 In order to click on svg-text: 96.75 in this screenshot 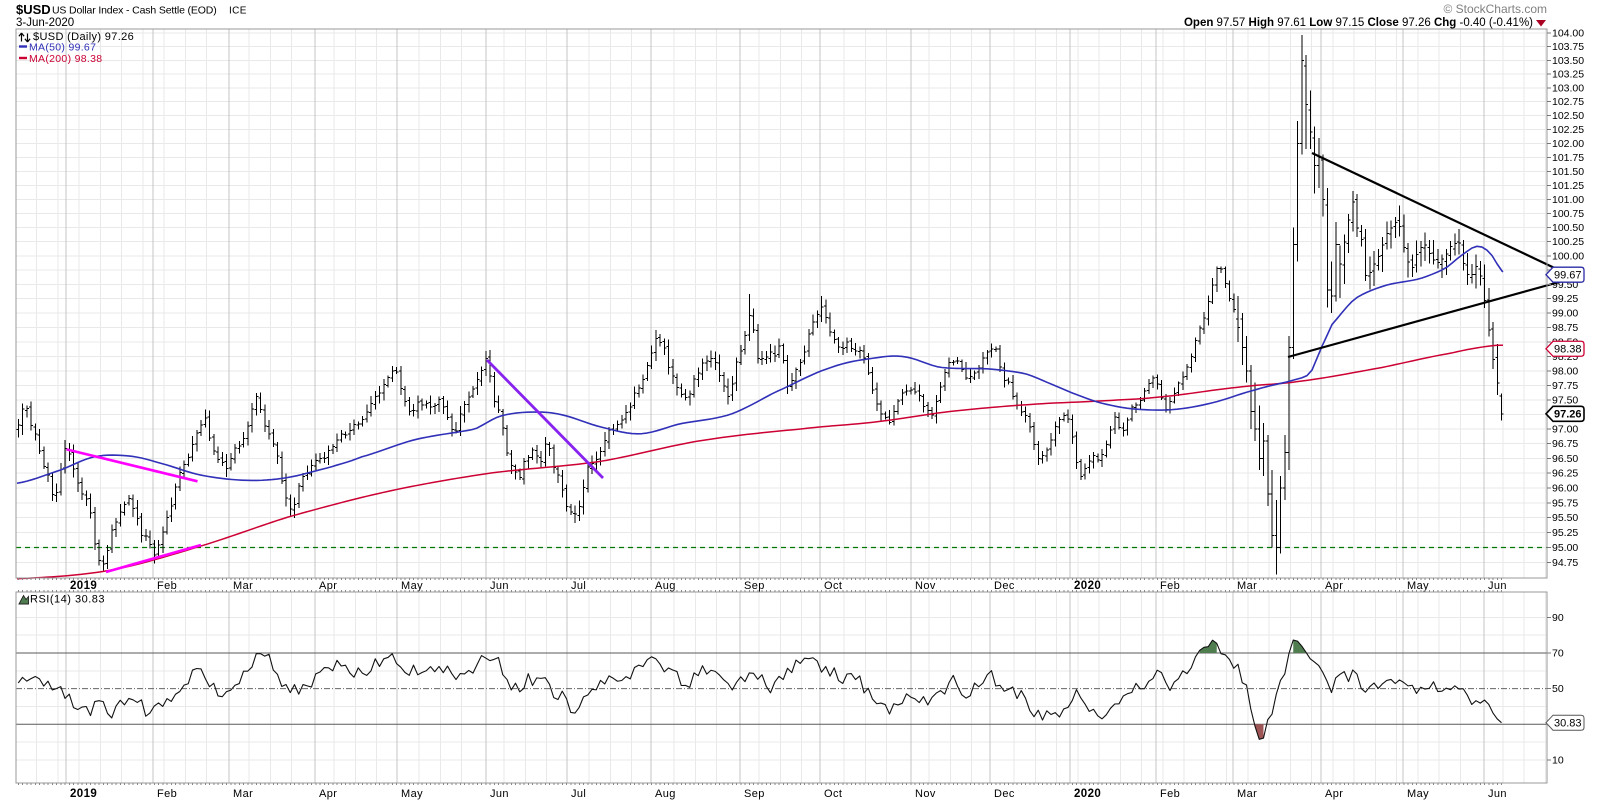, I will do `click(1565, 444)`.